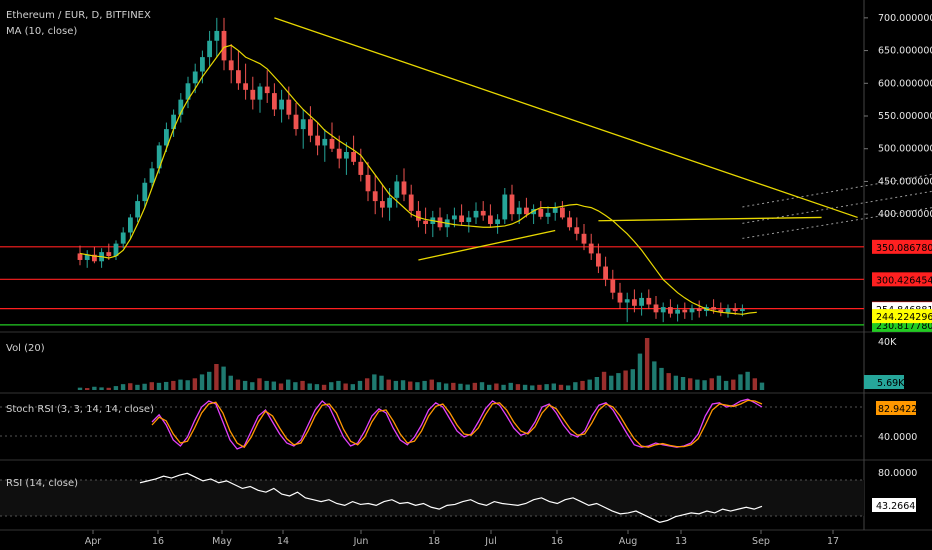 This screenshot has width=932, height=550. What do you see at coordinates (897, 473) in the screenshot?
I see `rsi-axis-tick: 80.0000` at bounding box center [897, 473].